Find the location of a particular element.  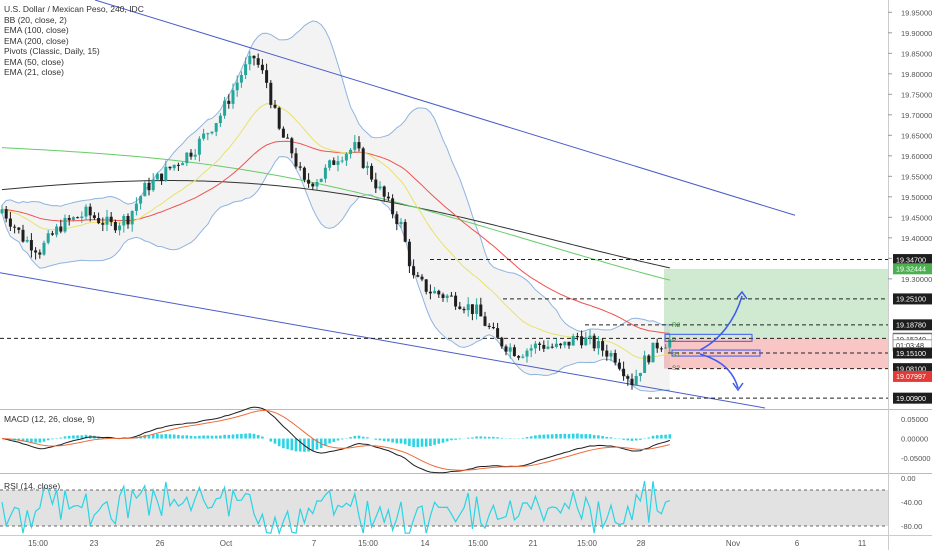

legend-ema100: EMA (100, close) is located at coordinates (36, 30).